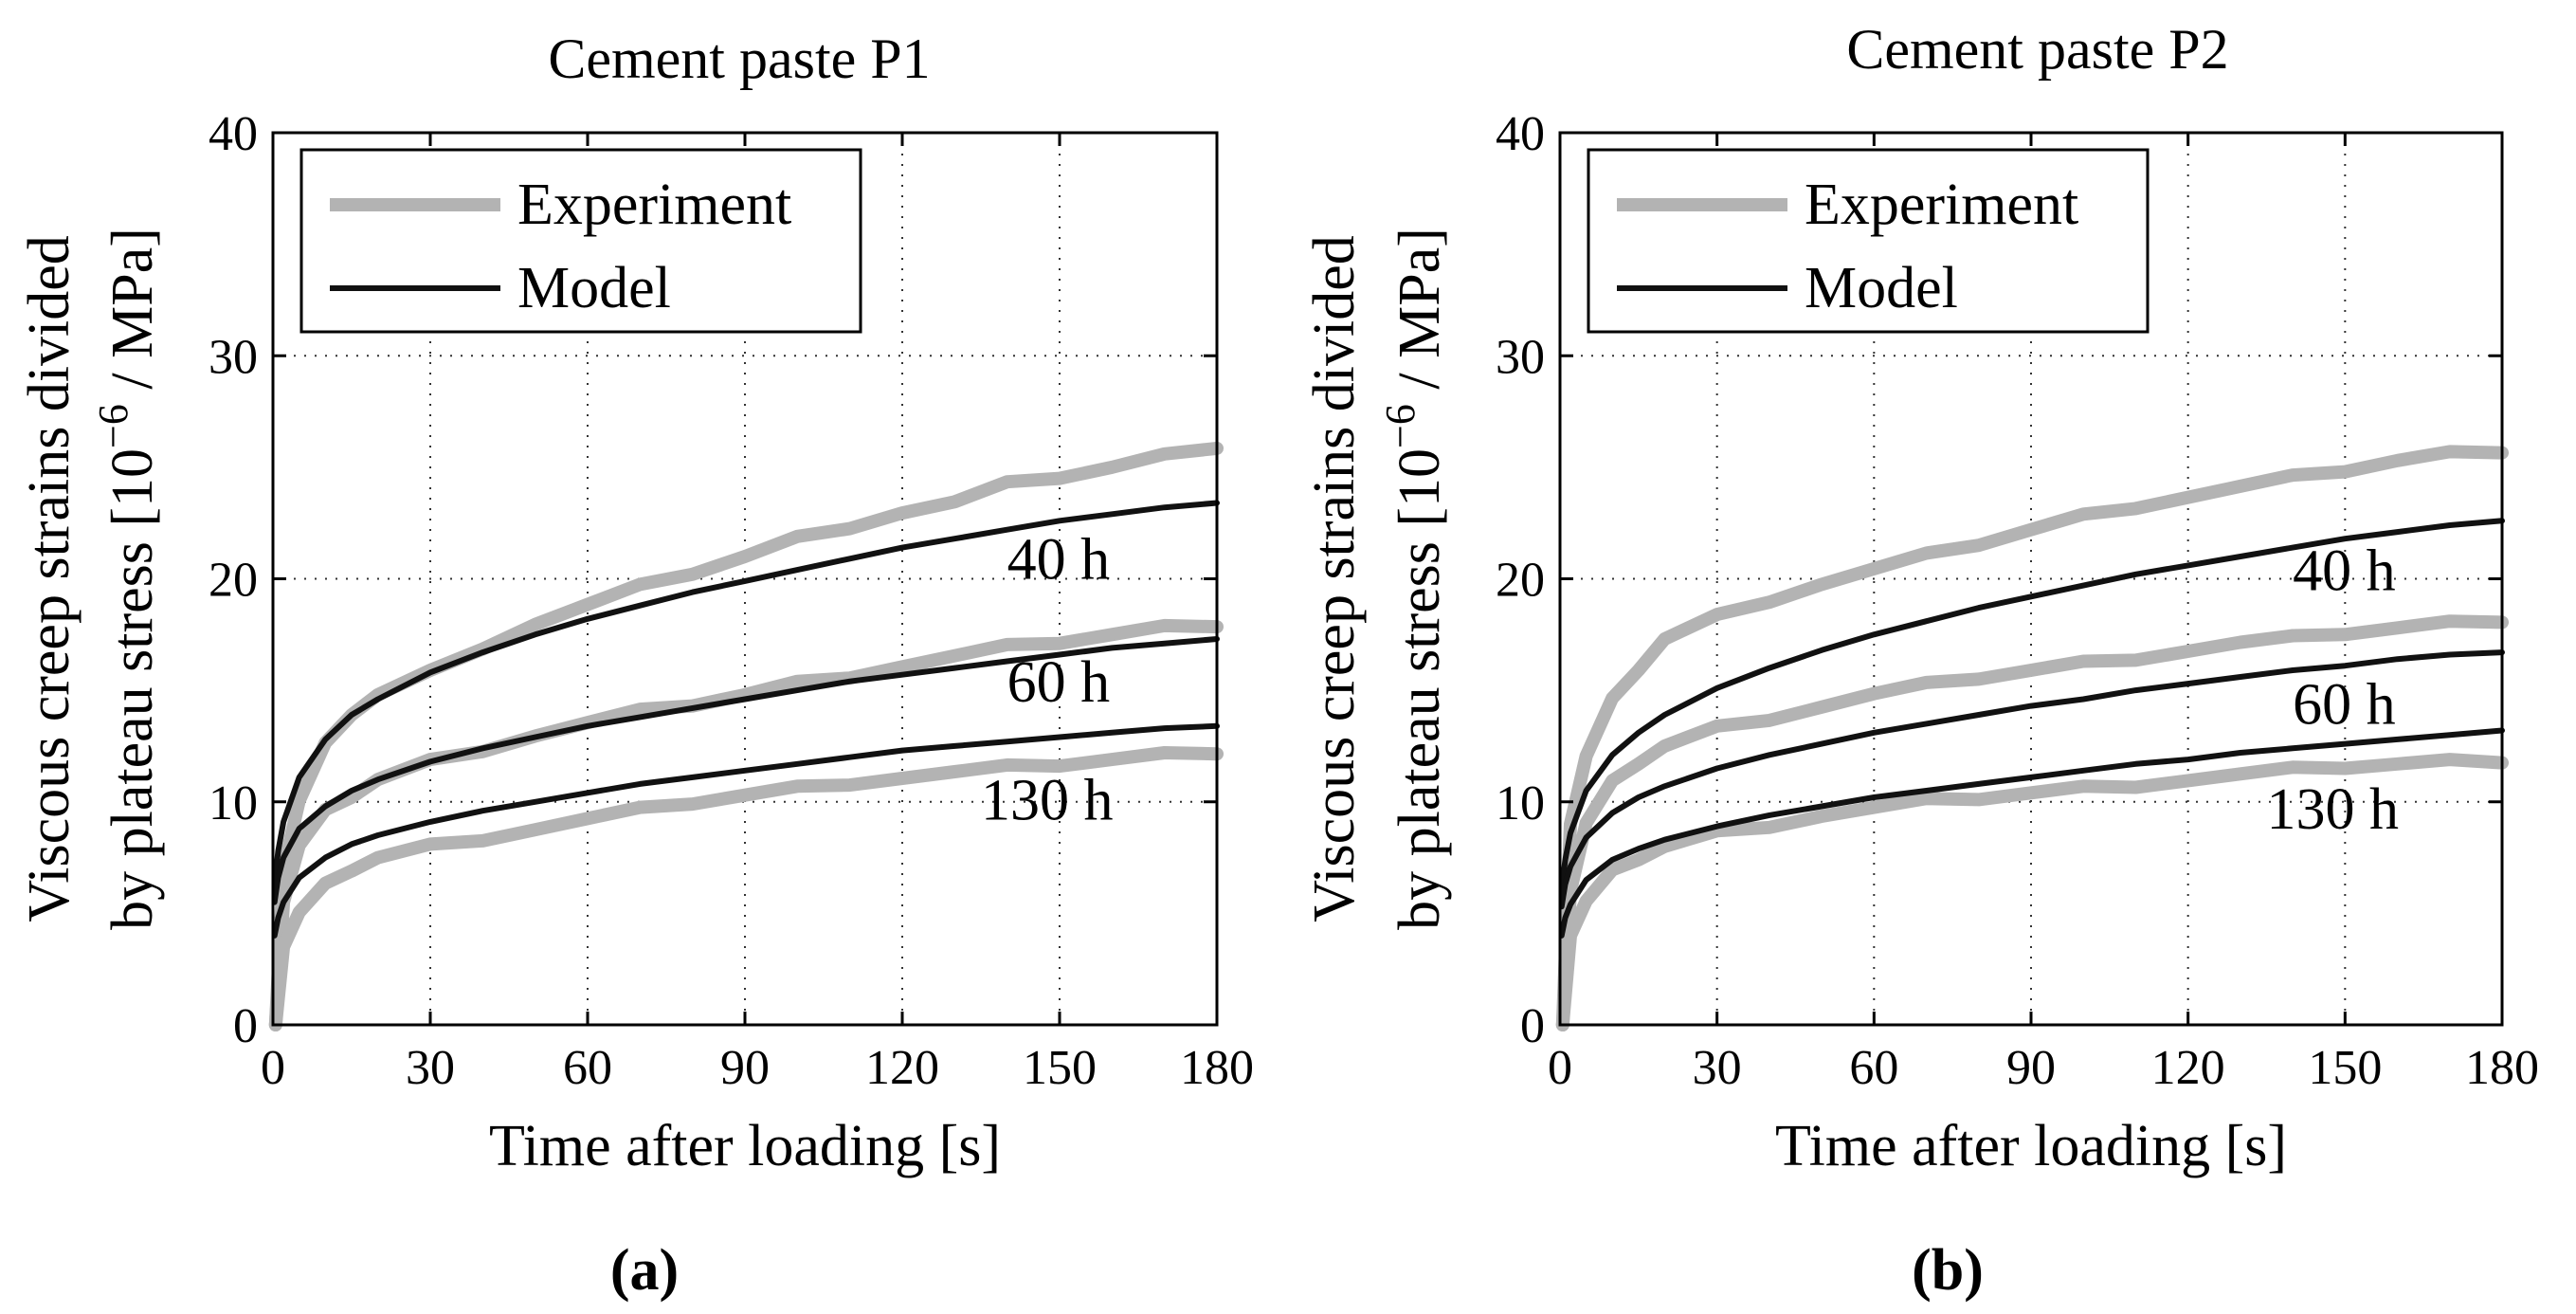 This screenshot has width=2576, height=1314. Describe the element at coordinates (1948, 1270) in the screenshot. I see `panel-label: (b)` at that location.